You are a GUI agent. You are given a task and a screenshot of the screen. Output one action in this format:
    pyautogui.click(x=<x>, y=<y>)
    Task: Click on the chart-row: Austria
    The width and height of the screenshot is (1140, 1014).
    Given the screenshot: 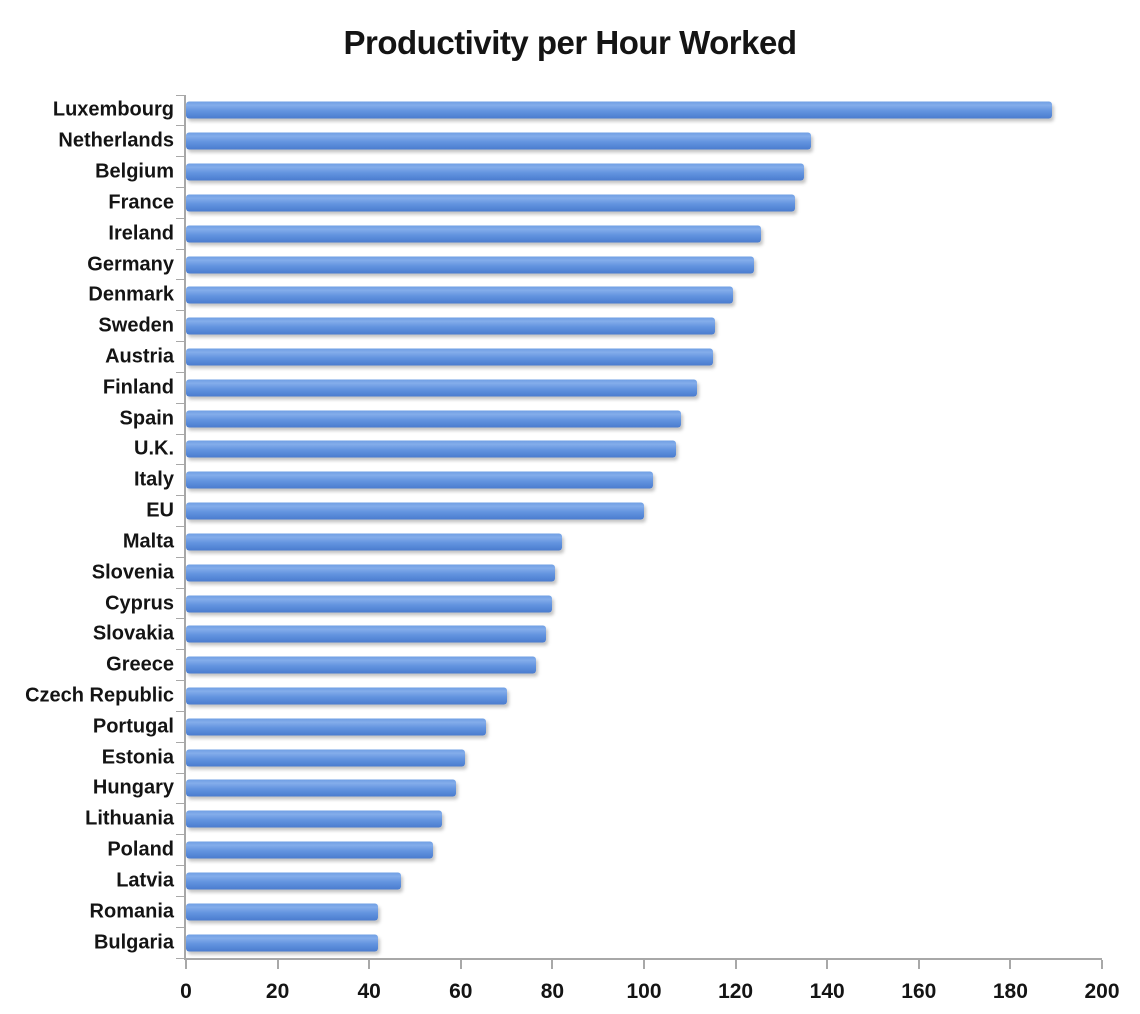 What is the action you would take?
    pyautogui.click(x=603, y=357)
    